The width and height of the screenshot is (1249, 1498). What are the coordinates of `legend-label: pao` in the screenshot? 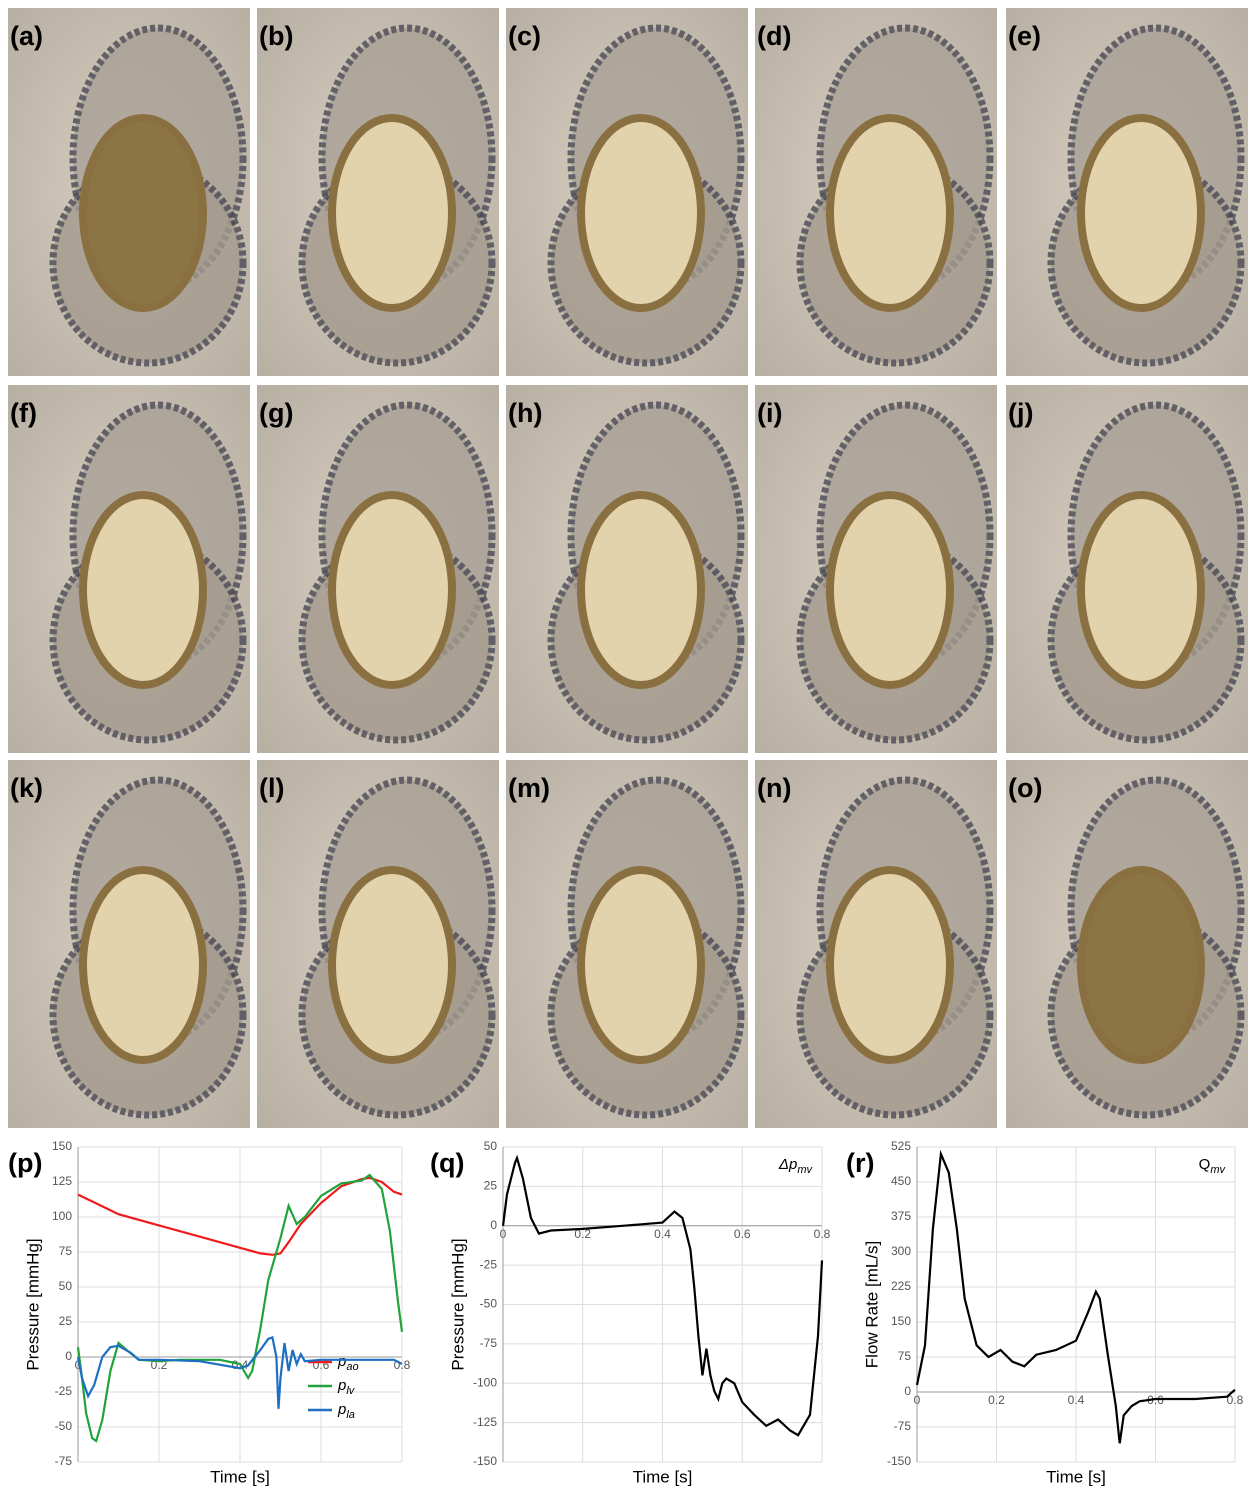 It's located at (348, 1363).